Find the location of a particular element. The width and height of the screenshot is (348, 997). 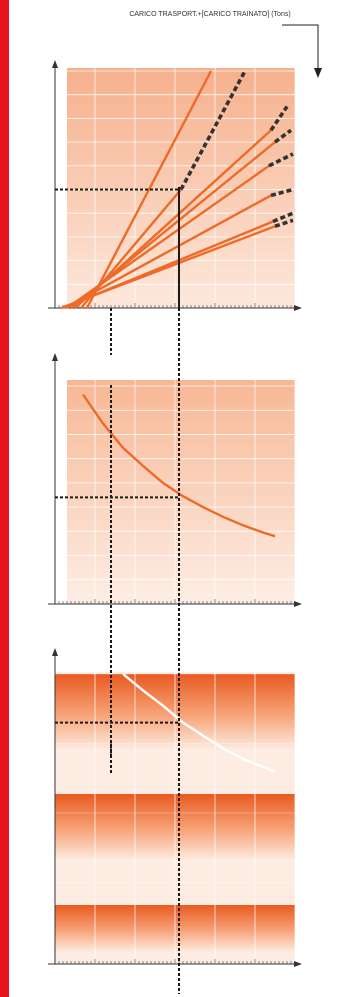

header-pointer-arrowhead is located at coordinates (318, 73).